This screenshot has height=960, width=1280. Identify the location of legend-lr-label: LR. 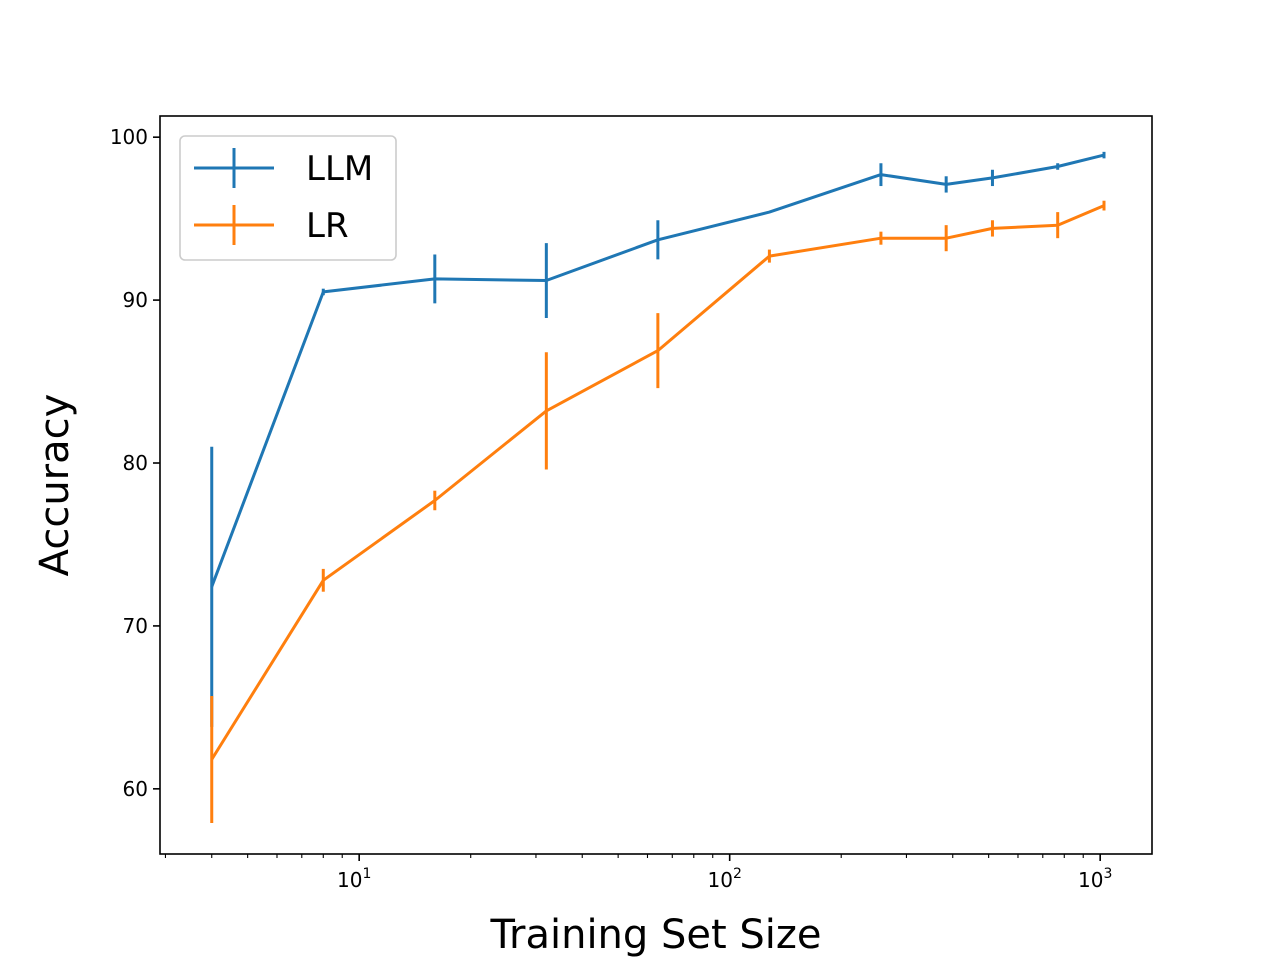
(327, 226).